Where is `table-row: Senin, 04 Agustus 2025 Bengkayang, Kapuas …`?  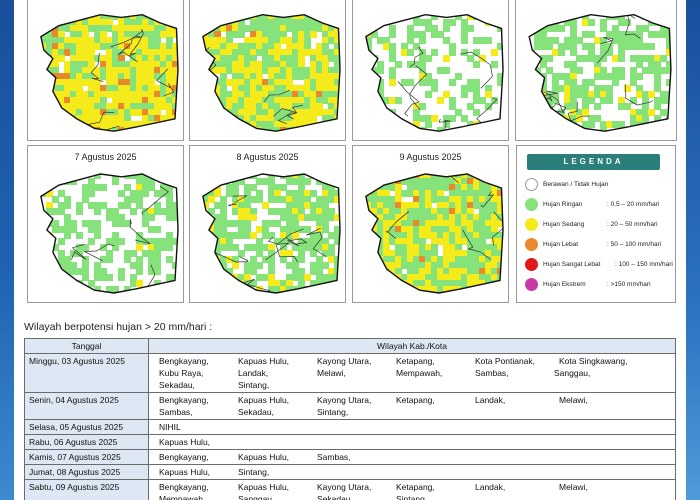
table-row: Senin, 04 Agustus 2025 Bengkayang, Kapuas … is located at coordinates (350, 406).